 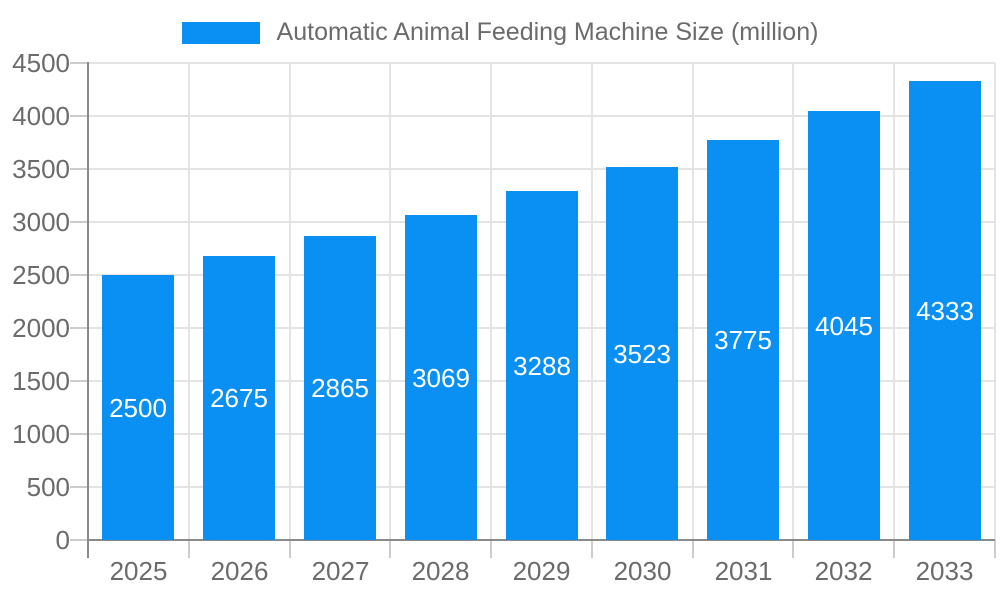 I want to click on bar-value-label: 3288, so click(x=542, y=365).